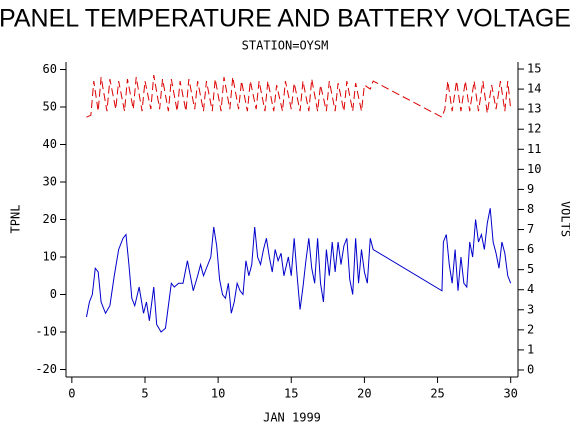  What do you see at coordinates (46, 369) in the screenshot?
I see `y-tick-label: -20` at bounding box center [46, 369].